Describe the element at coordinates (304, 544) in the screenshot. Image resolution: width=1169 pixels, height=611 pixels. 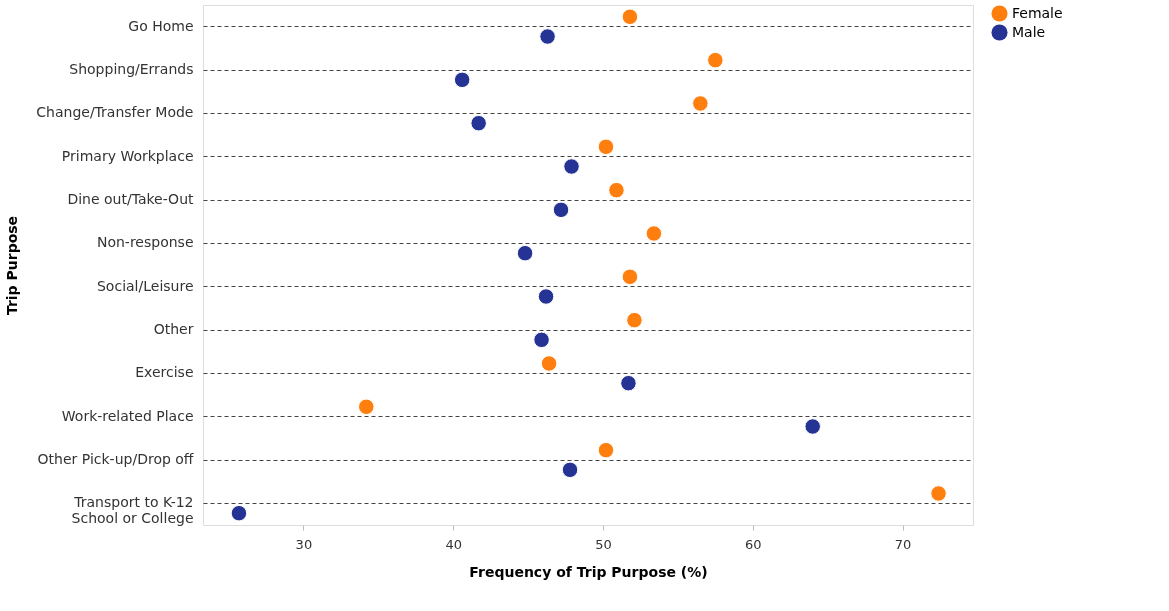
I see `x-tick-label: 30` at that location.